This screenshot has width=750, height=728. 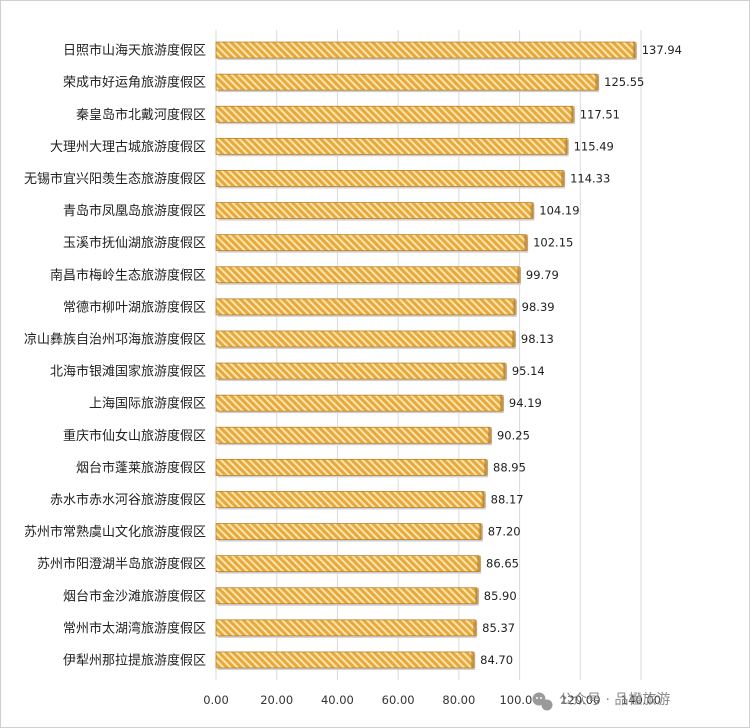 I want to click on x-tick-label: 40.00, so click(x=337, y=700).